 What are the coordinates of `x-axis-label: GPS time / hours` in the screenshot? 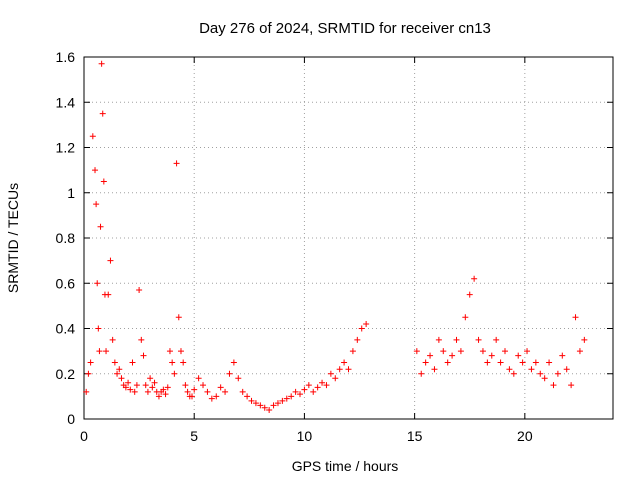 It's located at (345, 466).